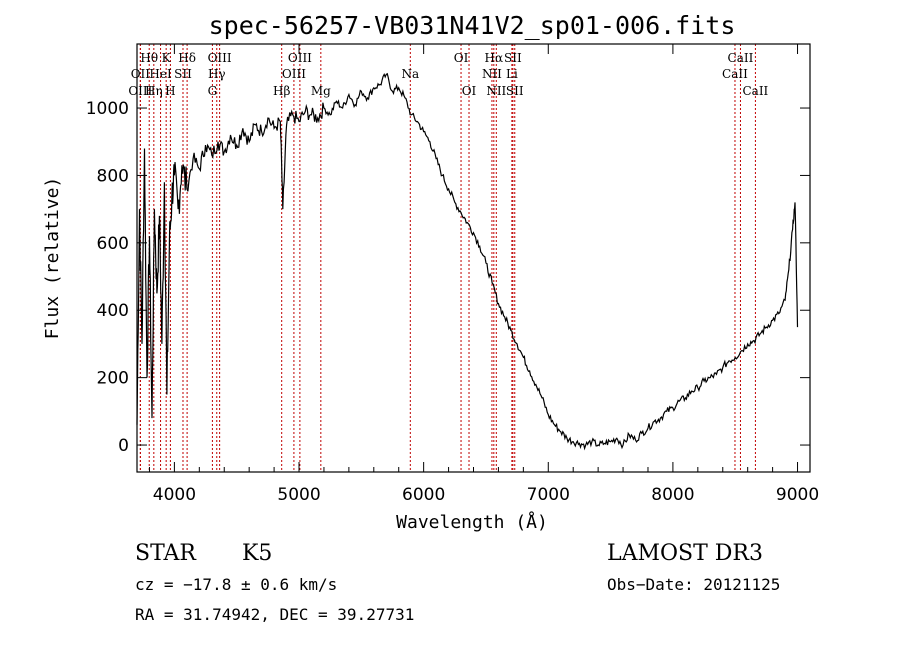 Image resolution: width=900 pixels, height=649 pixels. I want to click on line-marker-label: Li, so click(512, 74).